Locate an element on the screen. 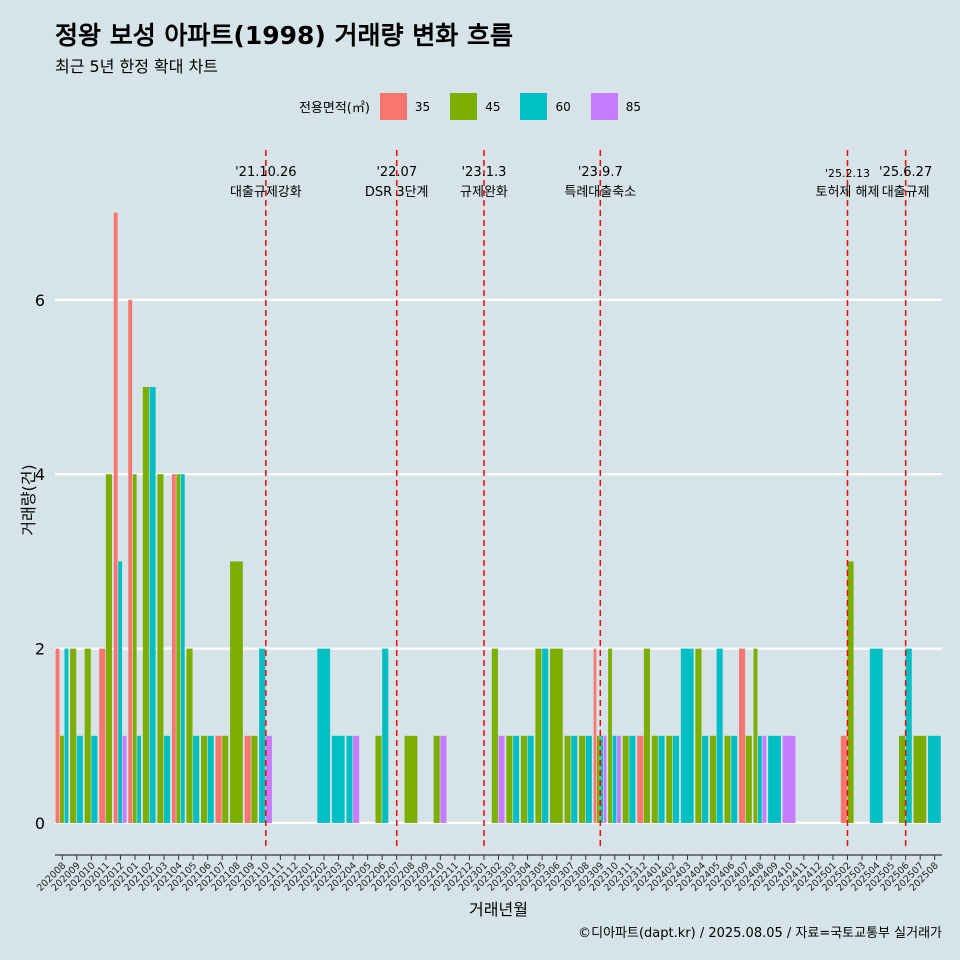  y-tick-label: 0 is located at coordinates (40, 823).